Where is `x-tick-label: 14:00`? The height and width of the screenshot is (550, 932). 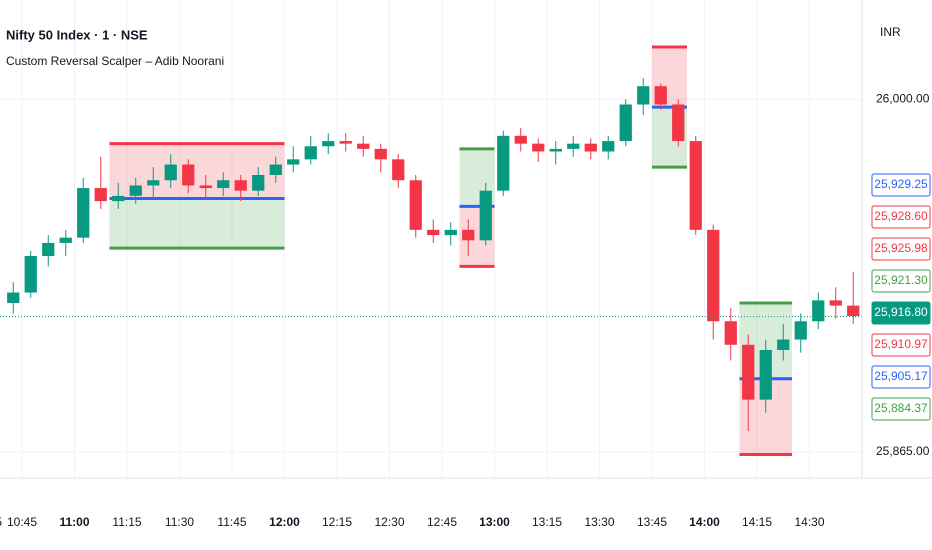
x-tick-label: 14:00 is located at coordinates (704, 522).